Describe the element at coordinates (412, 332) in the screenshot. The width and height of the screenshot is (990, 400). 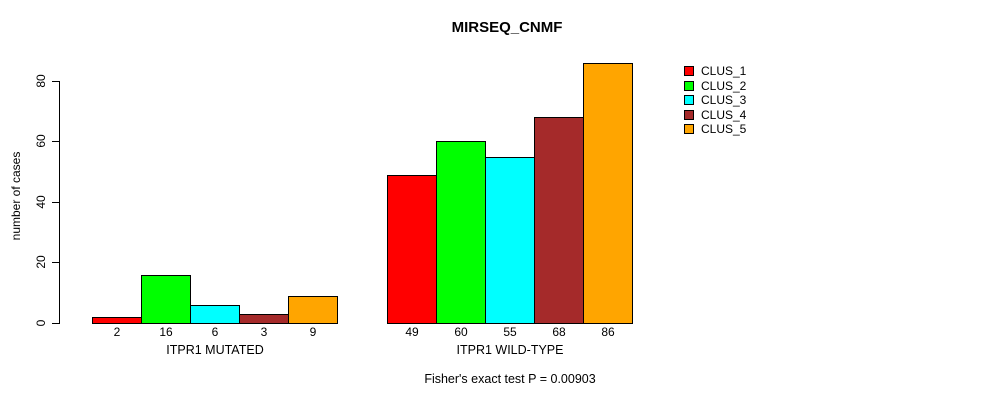
I see `bar-value-label: 49` at that location.